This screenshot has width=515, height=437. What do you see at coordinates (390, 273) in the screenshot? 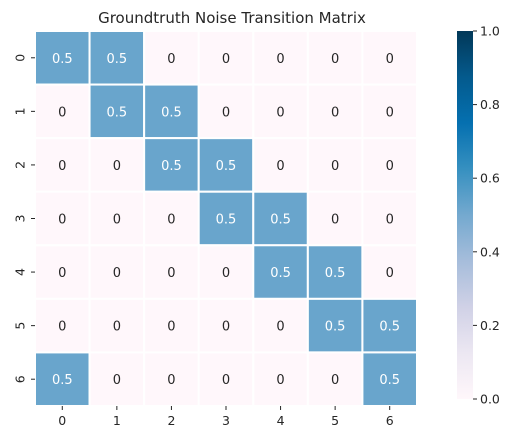
I see `cell-label-r4-c6: 0` at bounding box center [390, 273].